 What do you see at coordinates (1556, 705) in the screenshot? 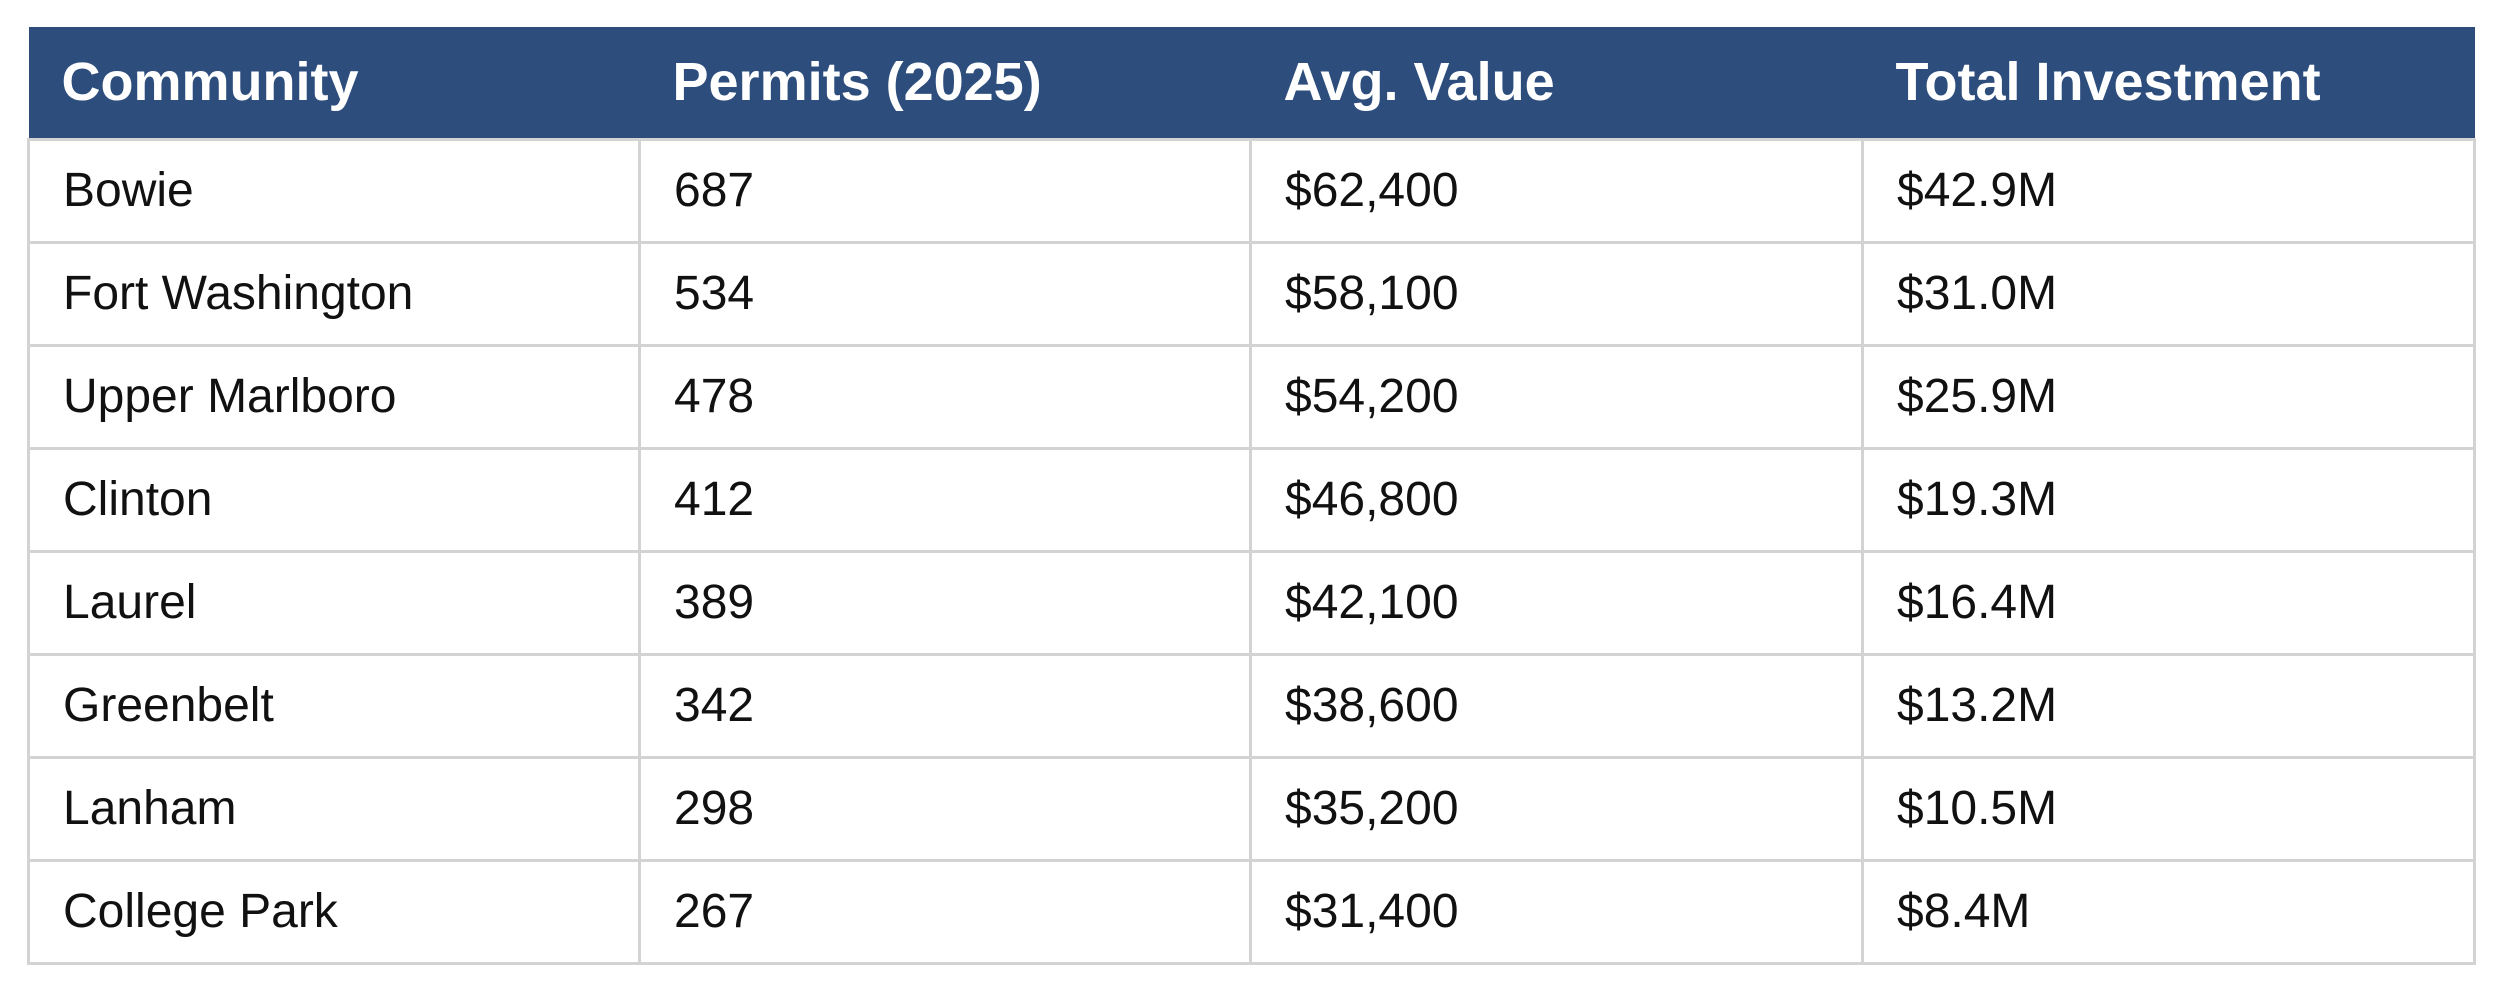
I see `cell-avg-value: $38,600` at bounding box center [1556, 705].